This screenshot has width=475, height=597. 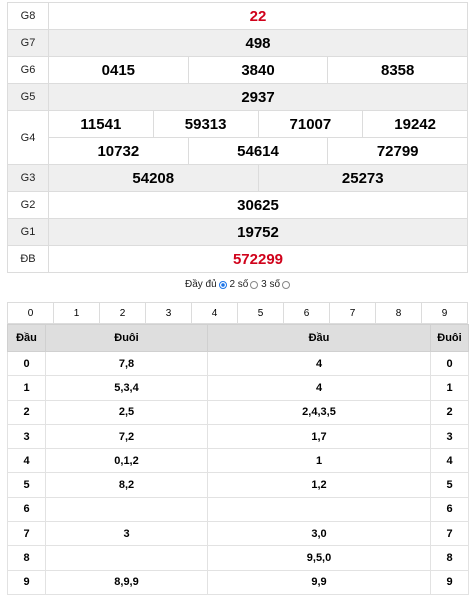 I want to click on tail-digits: 2,5, so click(x=126, y=412).